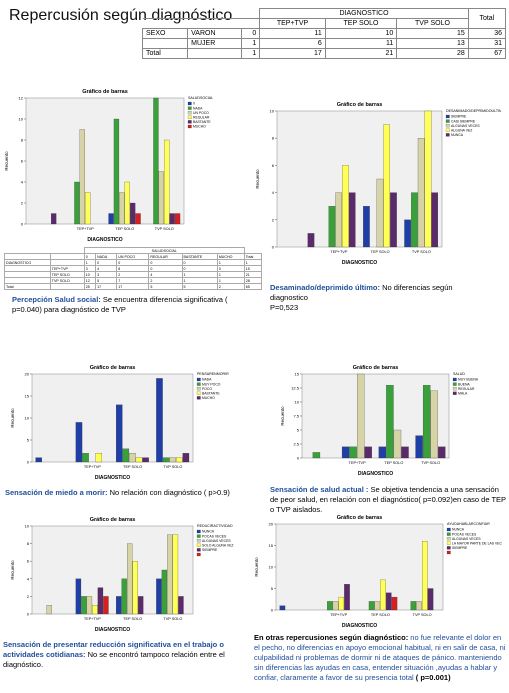  I want to click on legend-label: POCAS VECES, so click(214, 536).